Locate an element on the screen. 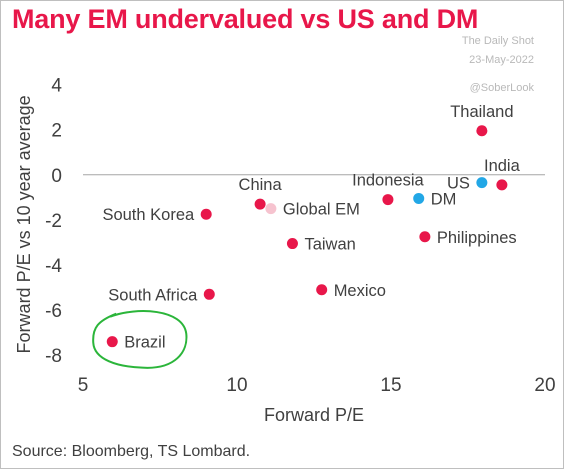  y-tick-label: 2 is located at coordinates (56, 131).